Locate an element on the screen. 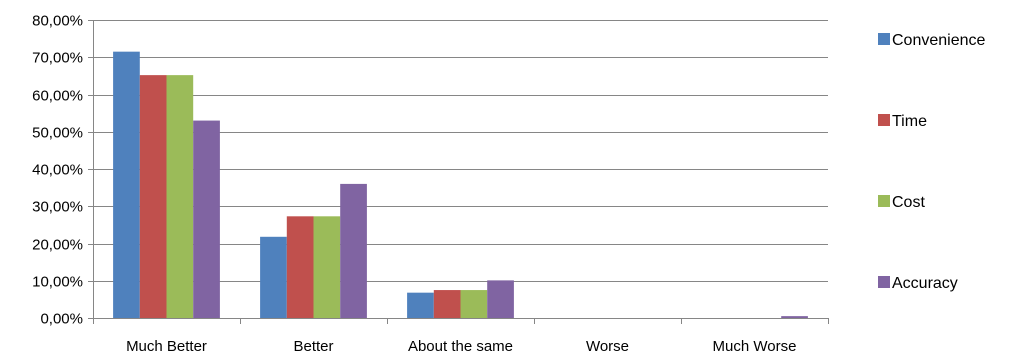 The height and width of the screenshot is (352, 1012). bar-accuracy-much-better is located at coordinates (206, 219).